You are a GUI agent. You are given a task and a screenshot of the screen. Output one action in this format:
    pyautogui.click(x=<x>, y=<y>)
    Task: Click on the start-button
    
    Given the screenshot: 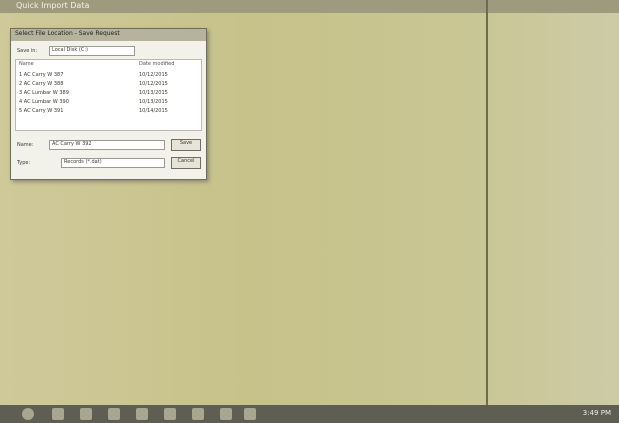 What is the action you would take?
    pyautogui.click(x=28, y=414)
    